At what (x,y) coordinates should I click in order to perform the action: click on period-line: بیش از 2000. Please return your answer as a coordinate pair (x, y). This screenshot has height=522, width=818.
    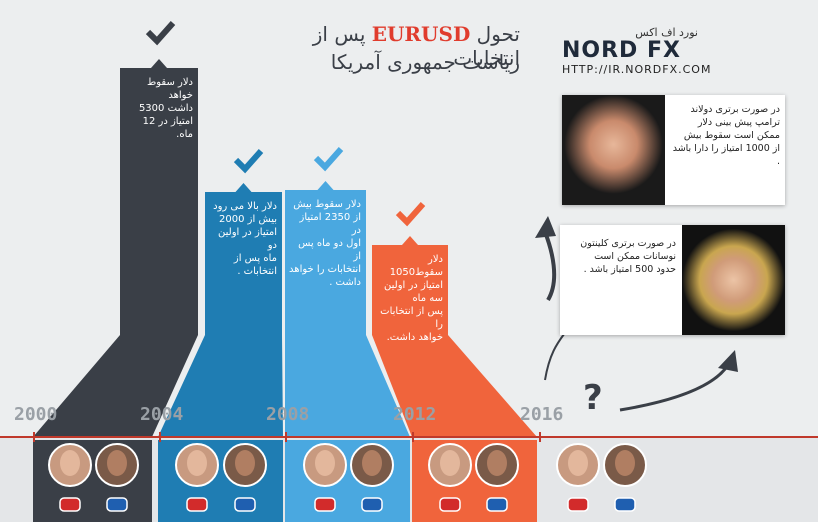
    Looking at the image, I should click on (248, 219).